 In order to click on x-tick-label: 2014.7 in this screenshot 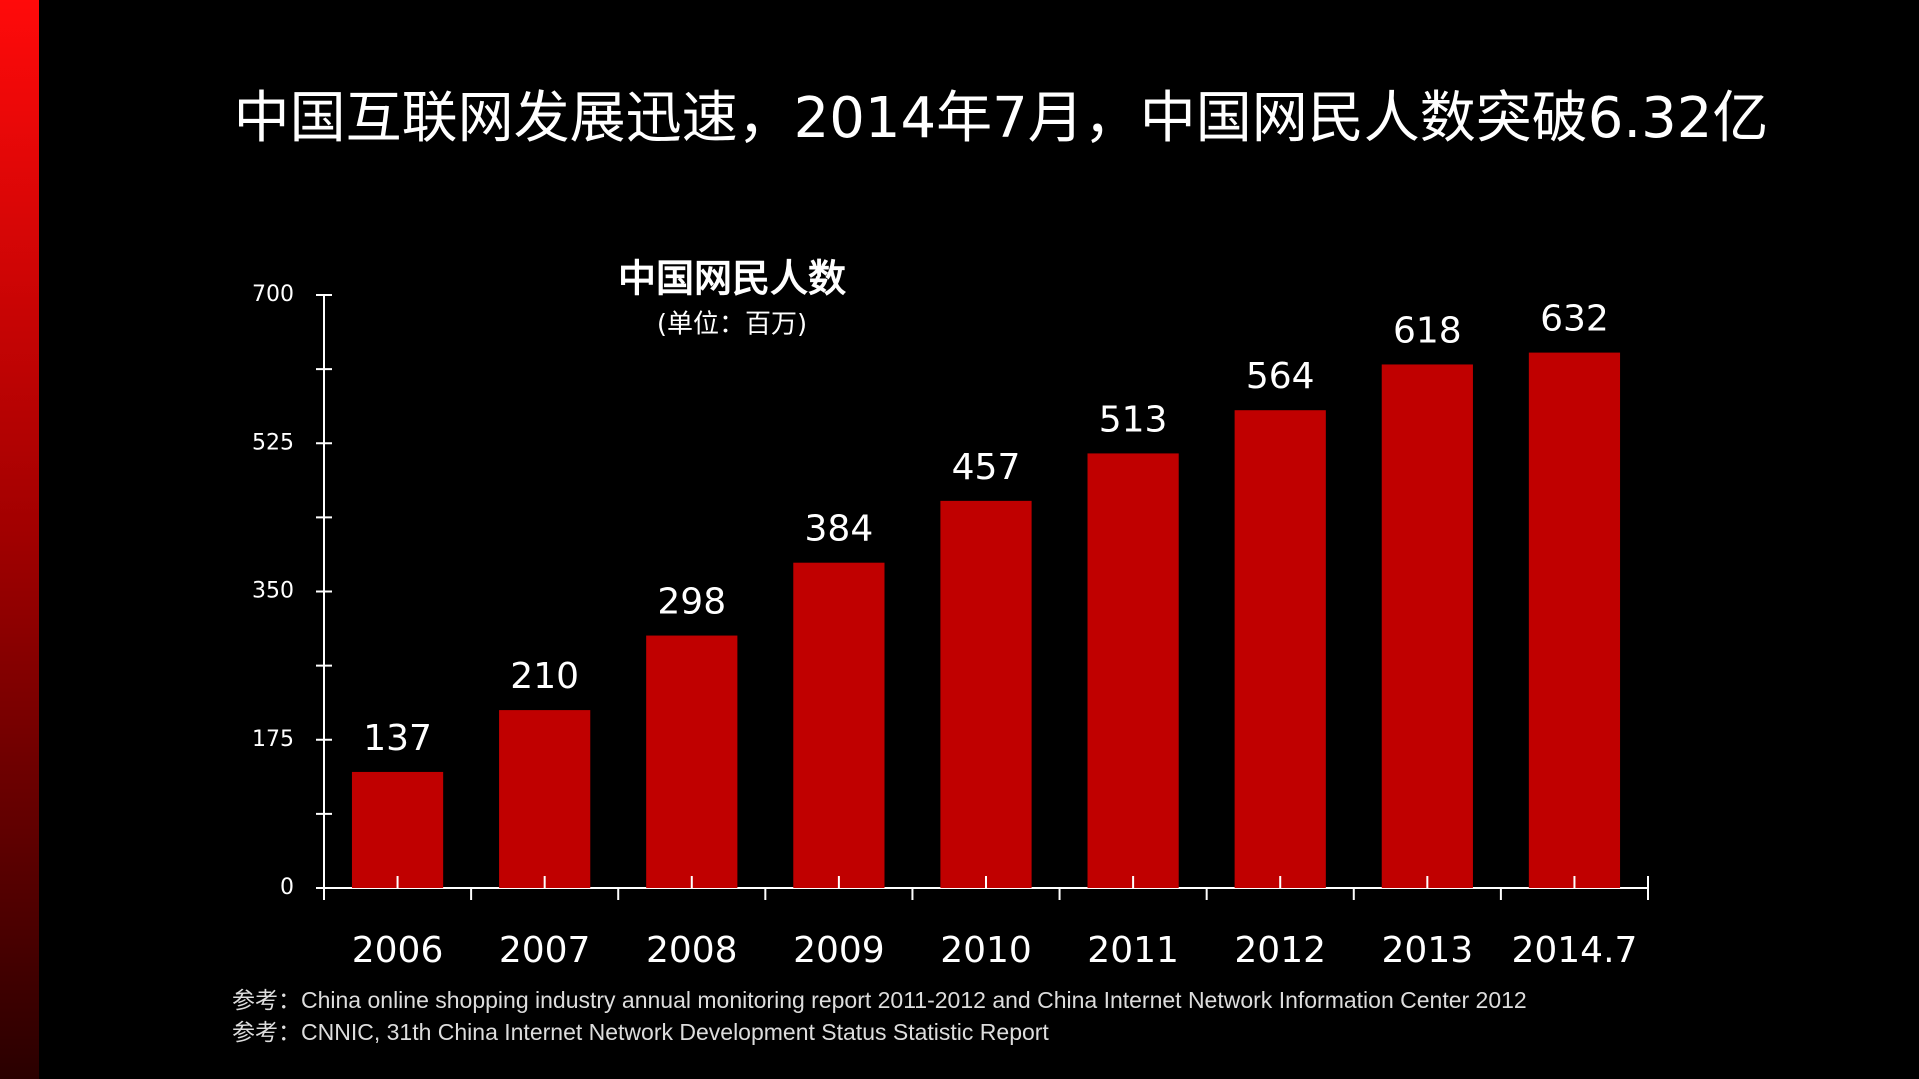, I will do `click(1574, 950)`.